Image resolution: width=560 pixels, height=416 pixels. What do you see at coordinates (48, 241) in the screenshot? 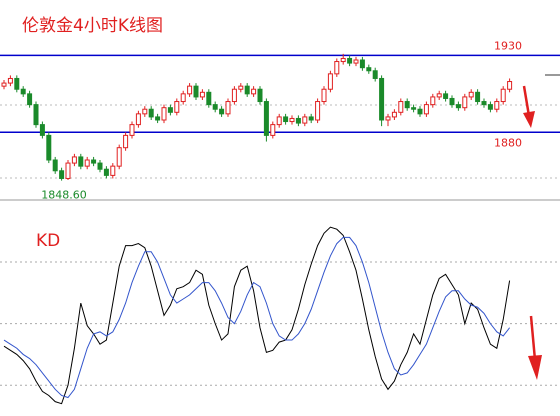
I see `kd-title: KD` at bounding box center [48, 241].